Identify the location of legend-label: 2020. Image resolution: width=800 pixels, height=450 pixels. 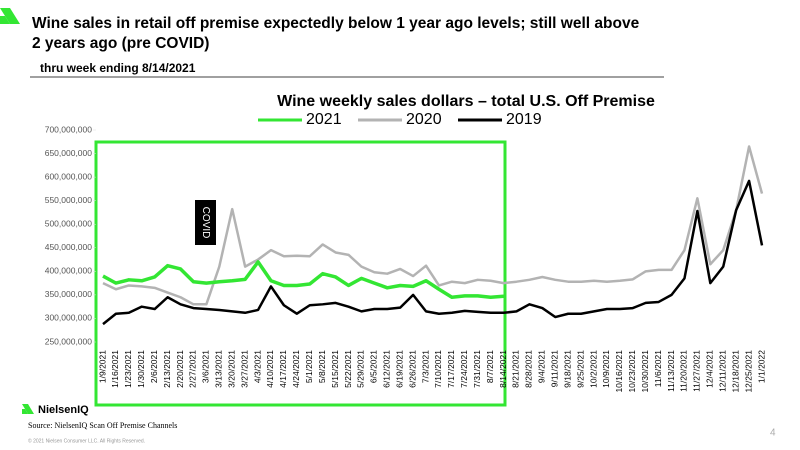
(424, 119).